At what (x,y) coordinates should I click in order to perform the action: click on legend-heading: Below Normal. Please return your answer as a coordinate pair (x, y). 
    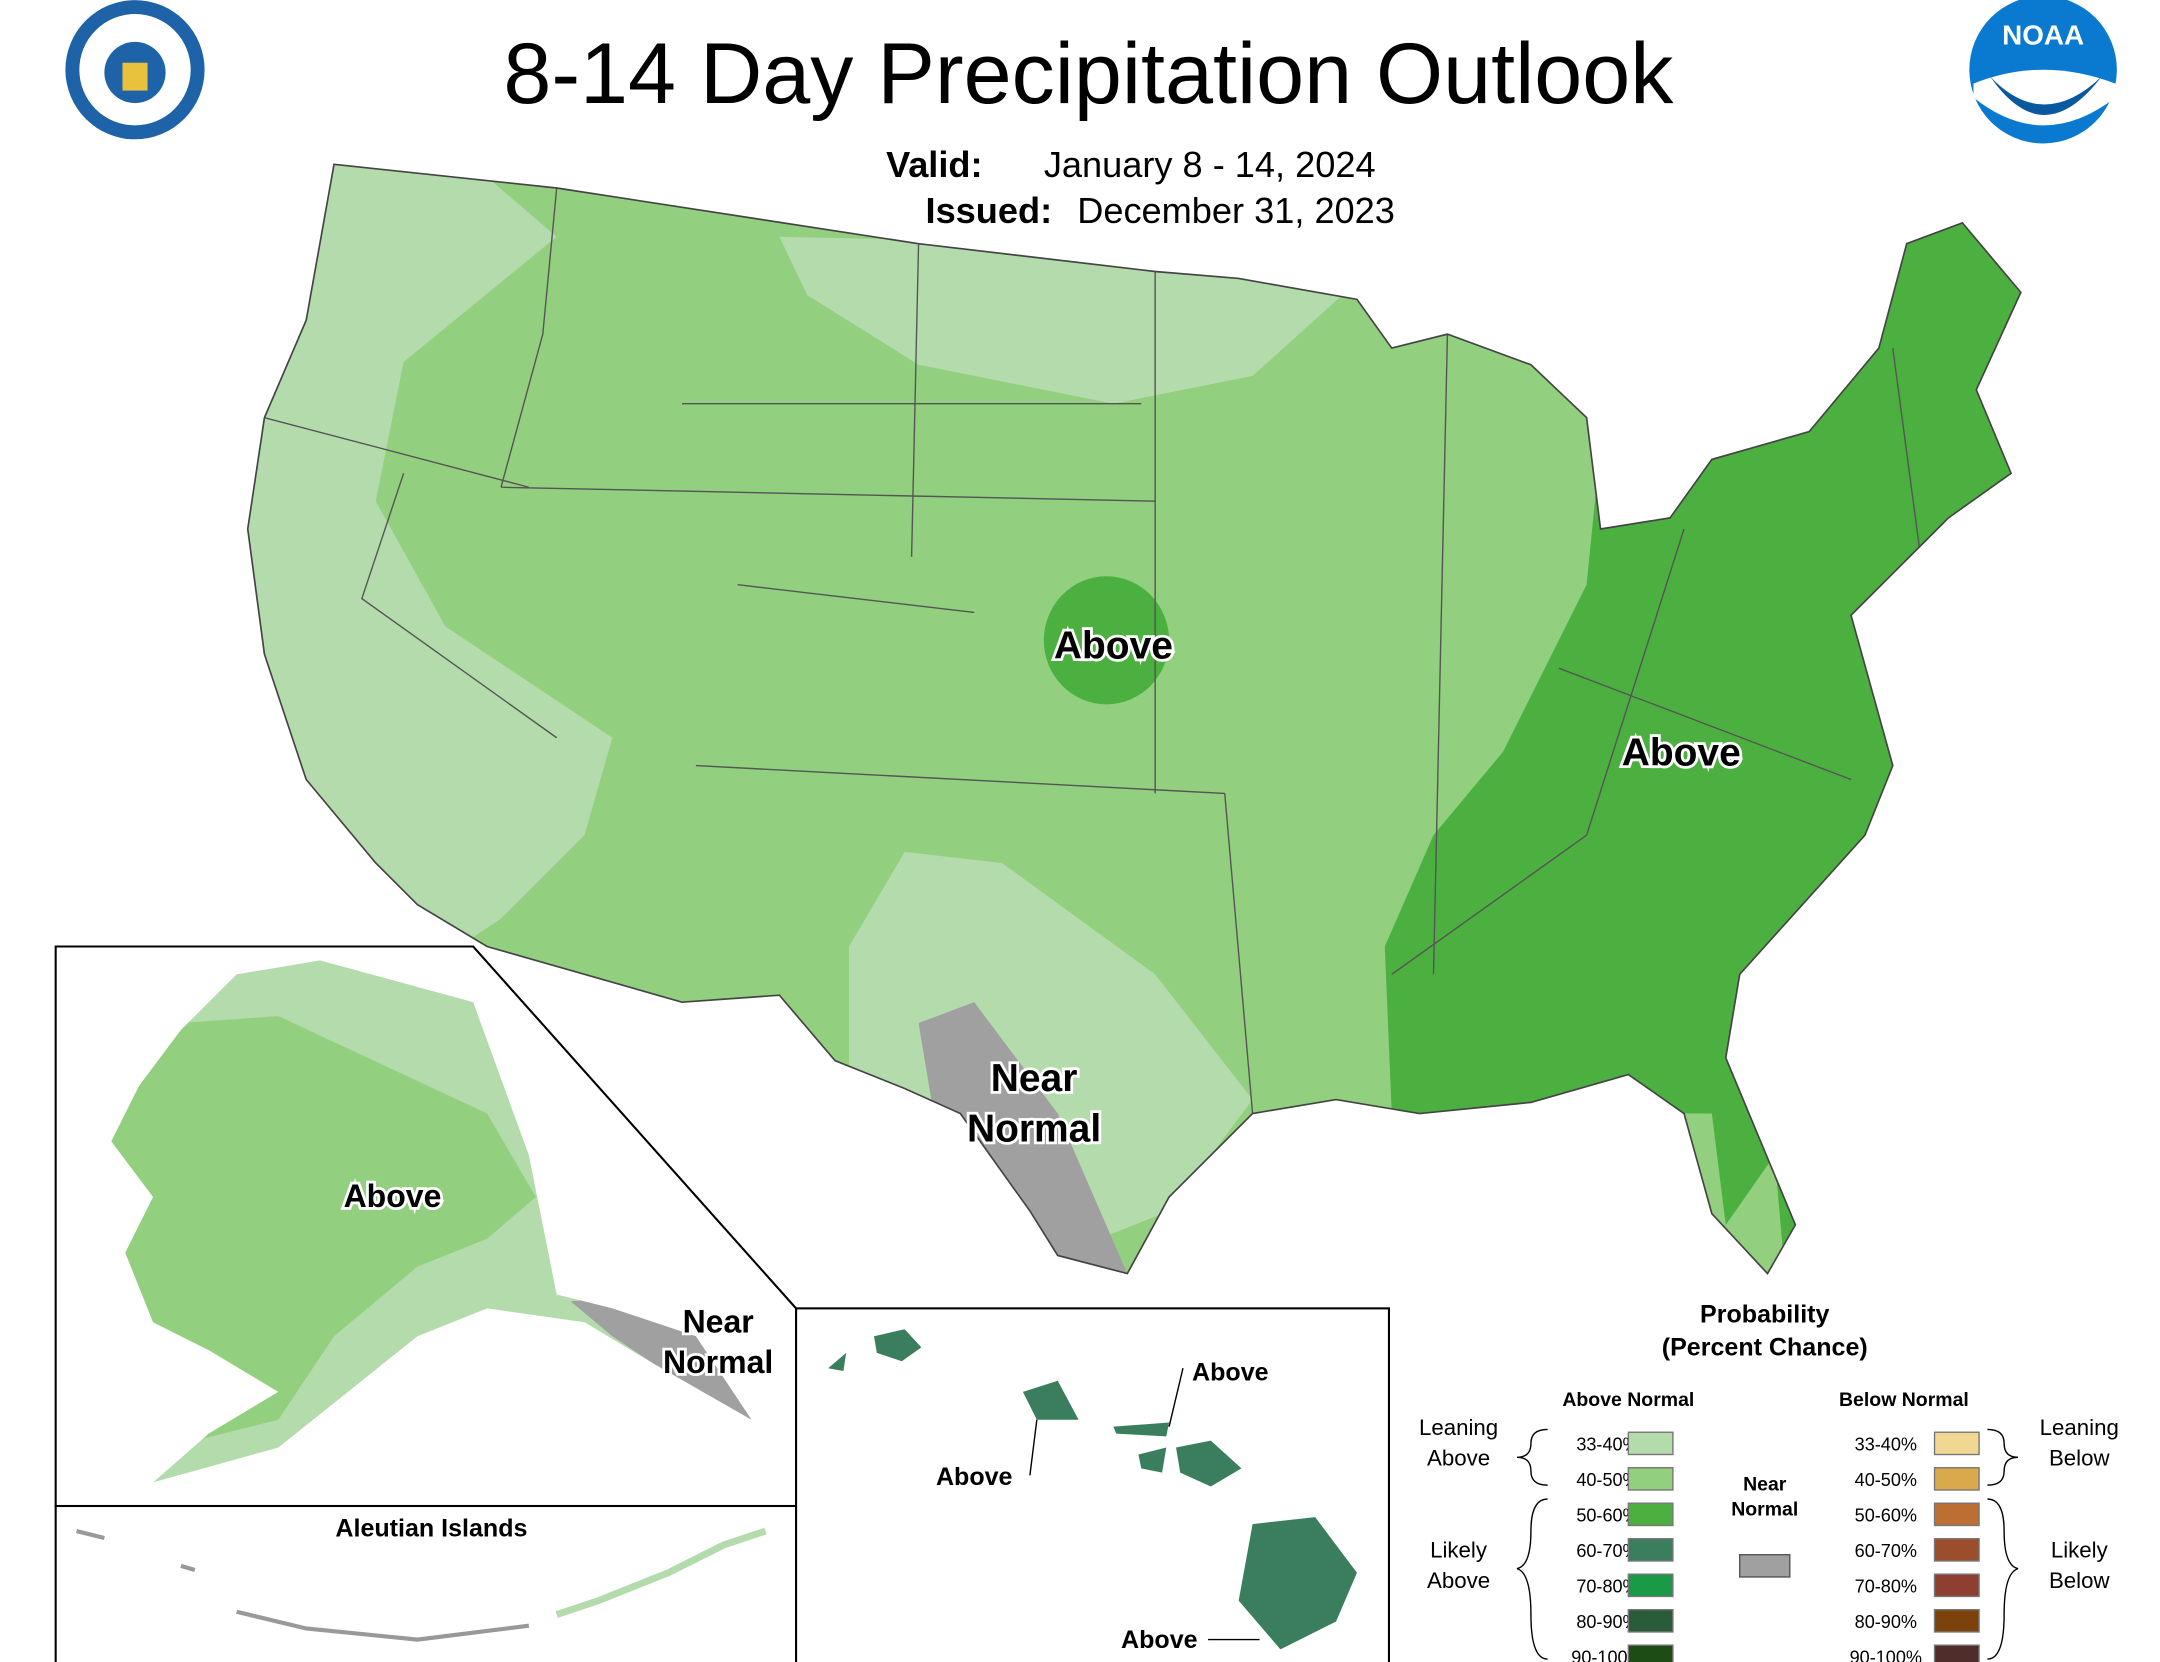
    Looking at the image, I should click on (1904, 1400).